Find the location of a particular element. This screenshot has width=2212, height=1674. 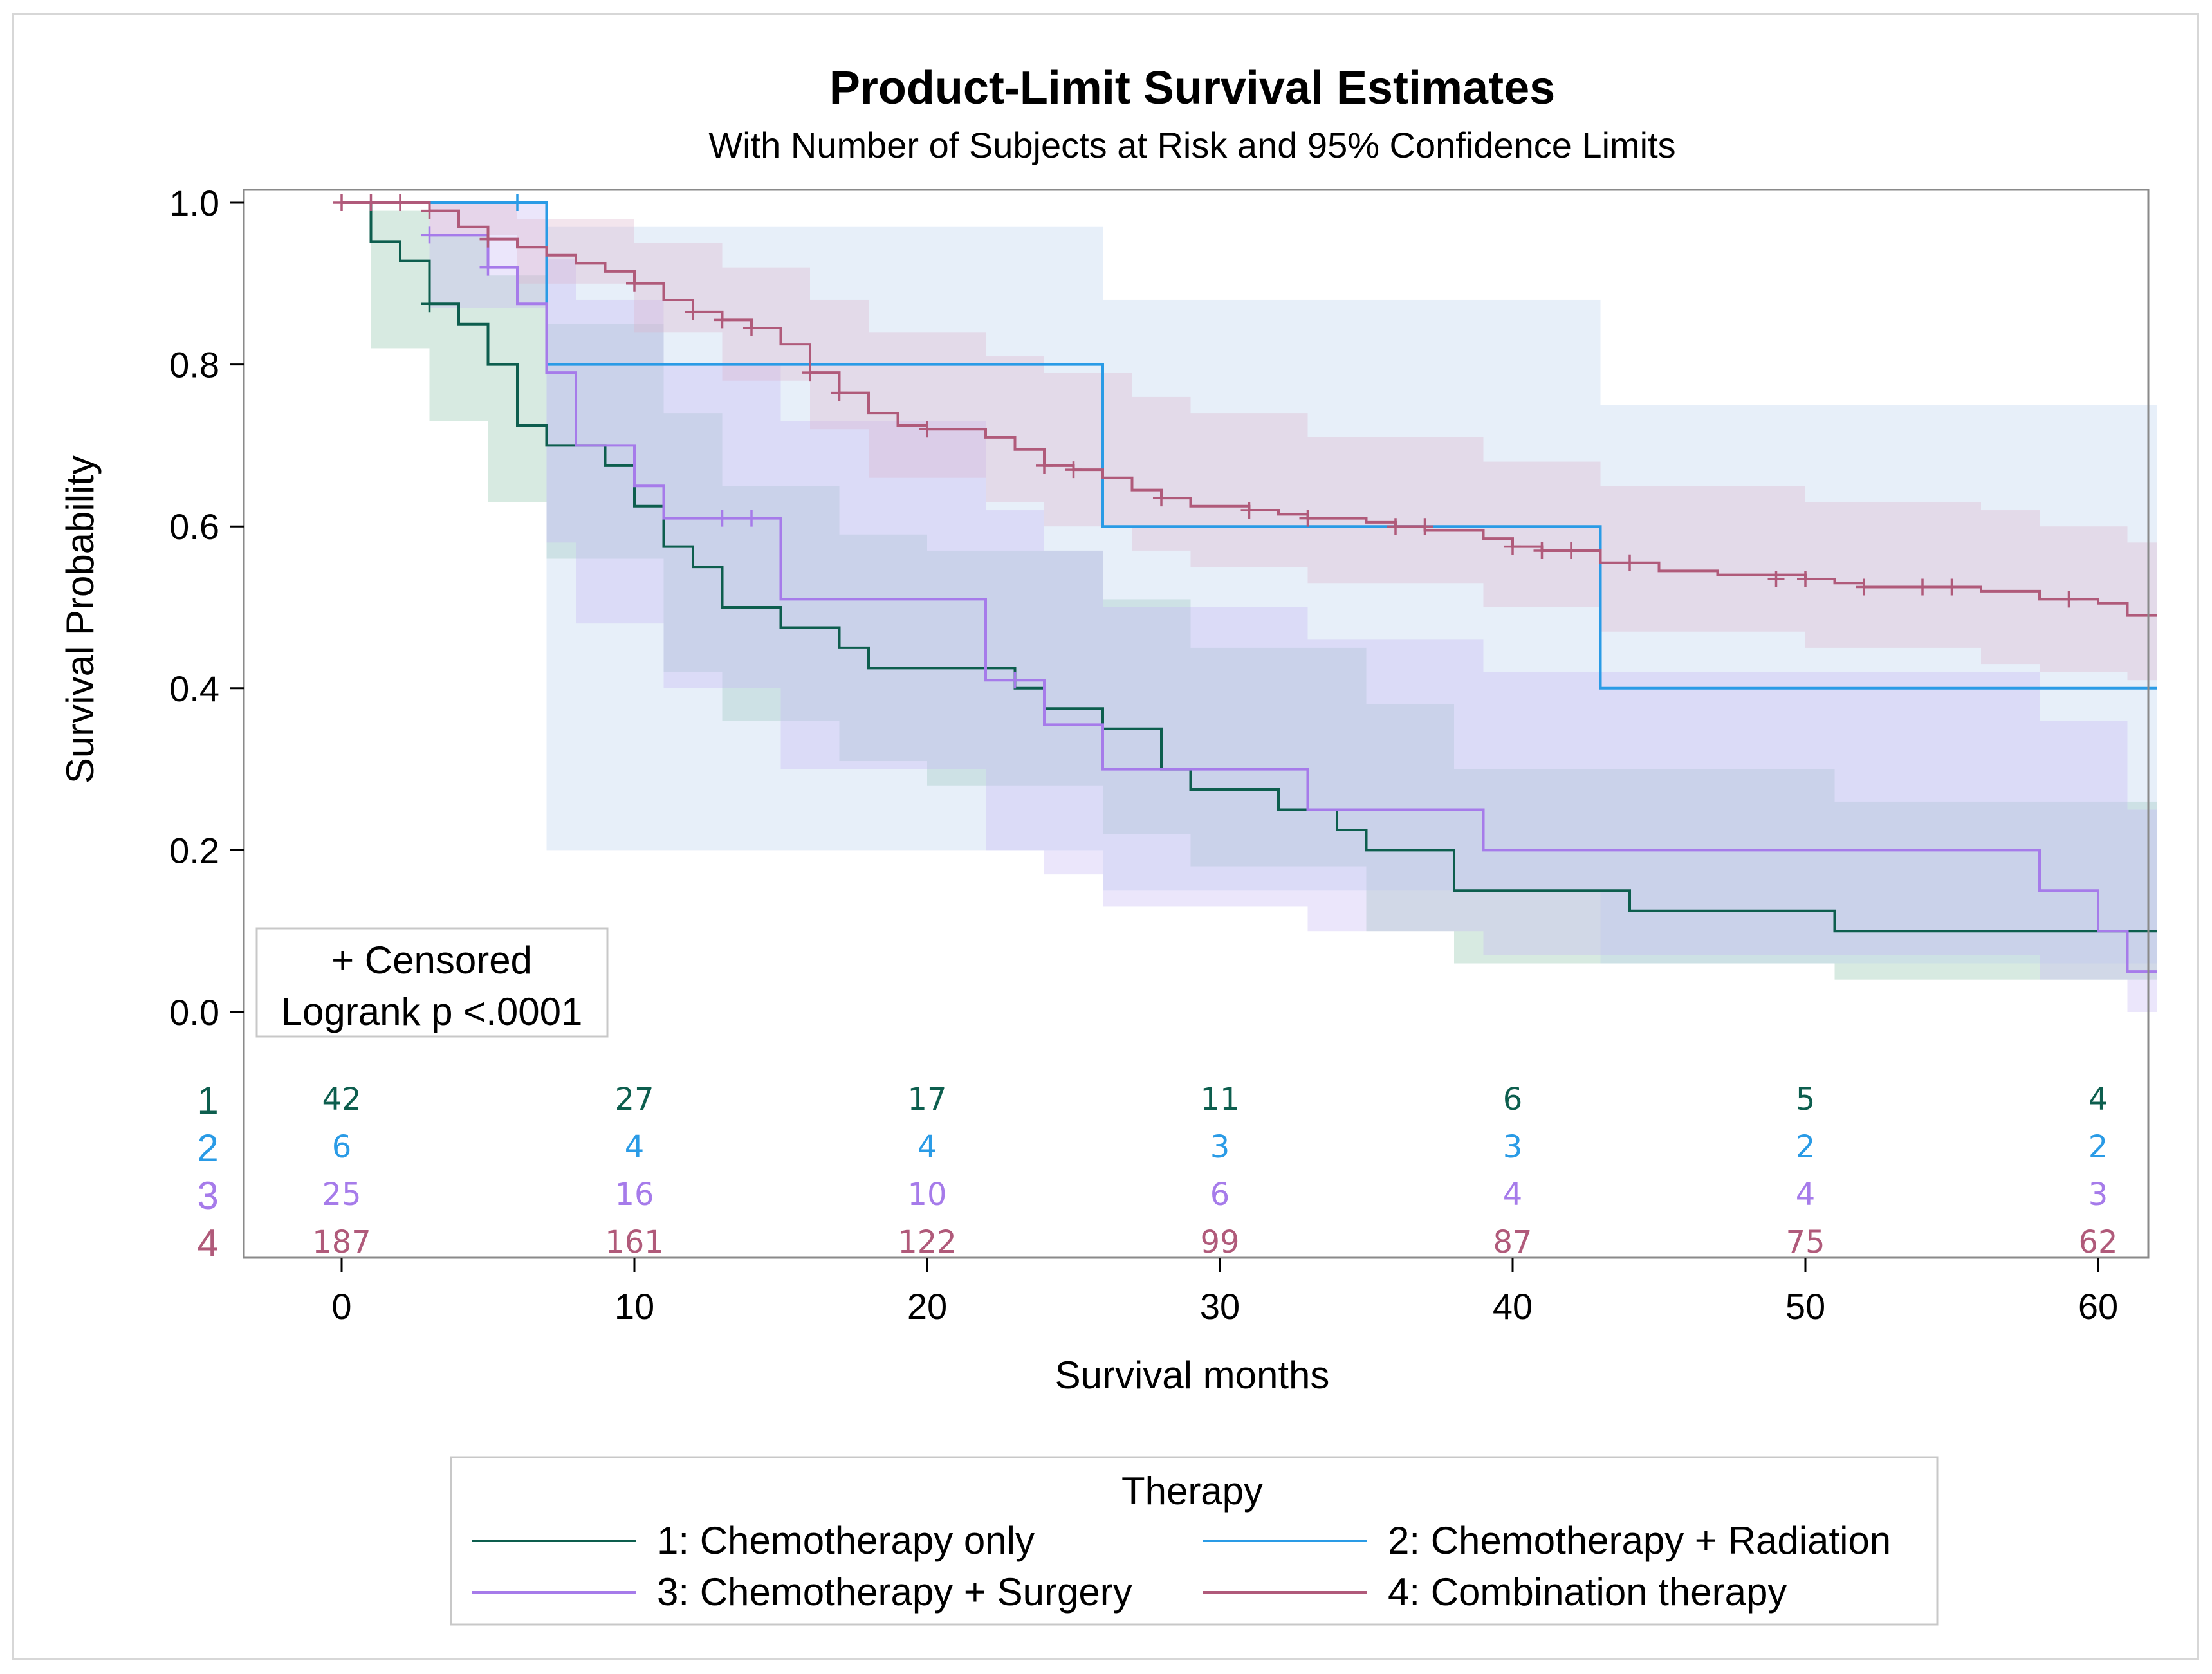

at-risk-value: 187 is located at coordinates (341, 1242).